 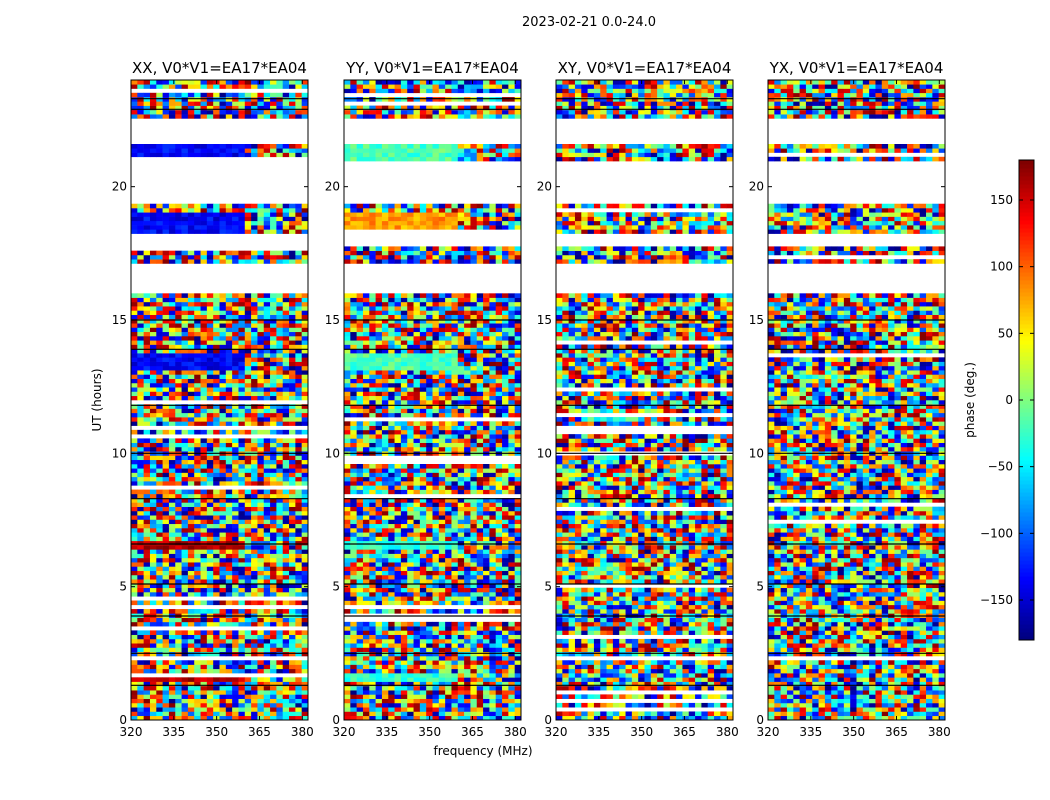 I want to click on colorbar-tick-label: 100, so click(x=1001, y=267).